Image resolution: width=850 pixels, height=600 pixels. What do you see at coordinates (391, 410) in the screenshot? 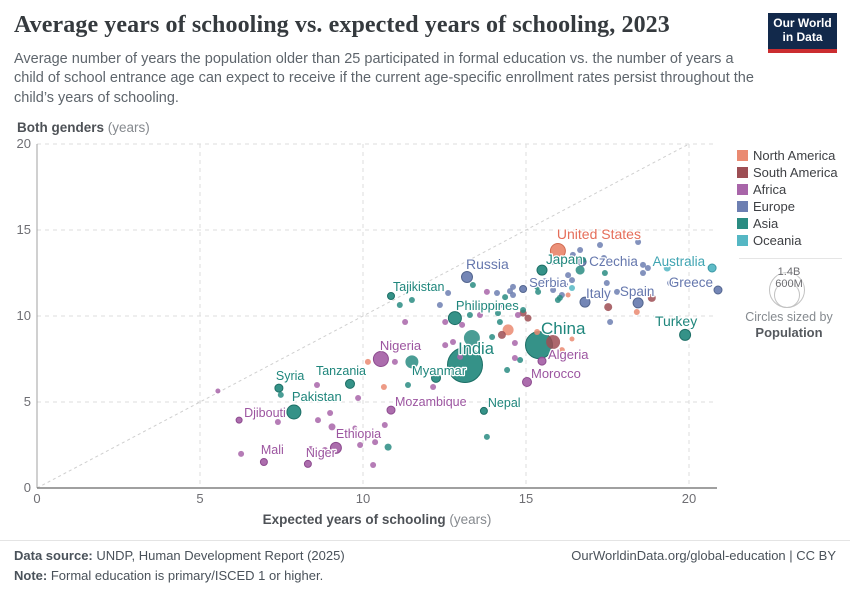
I see `data-point-mozambique` at bounding box center [391, 410].